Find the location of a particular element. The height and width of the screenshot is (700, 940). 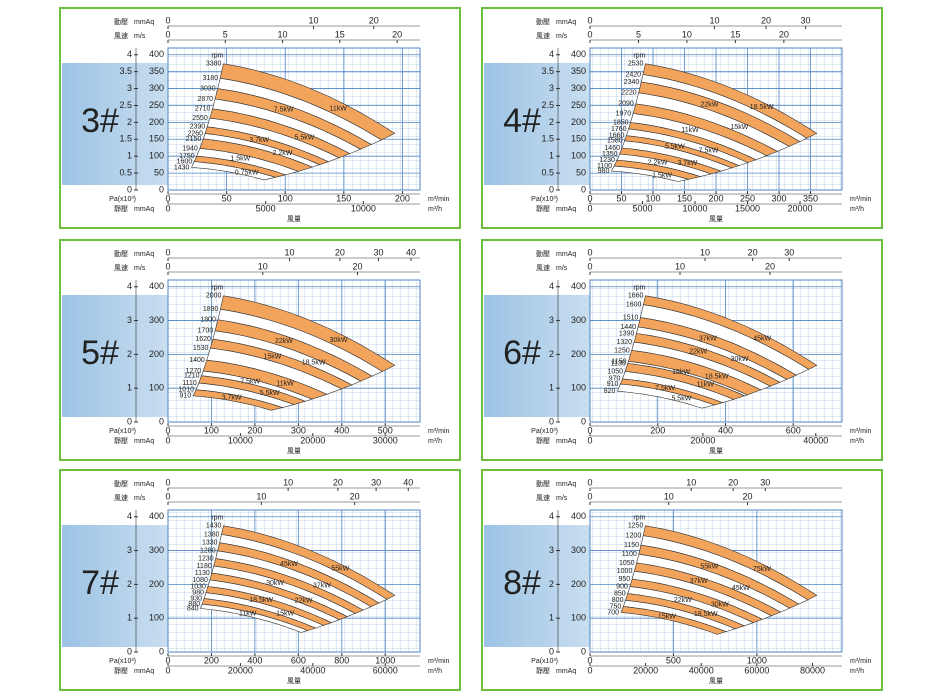

rpm-label: 750 is located at coordinates (616, 606).